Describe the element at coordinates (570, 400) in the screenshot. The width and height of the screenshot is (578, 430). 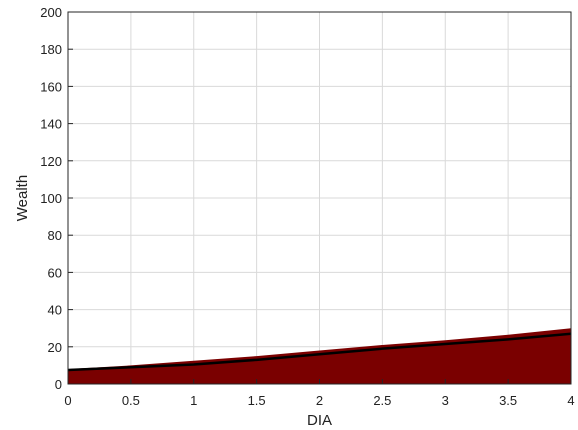
I see `x-tick-label: 4` at that location.